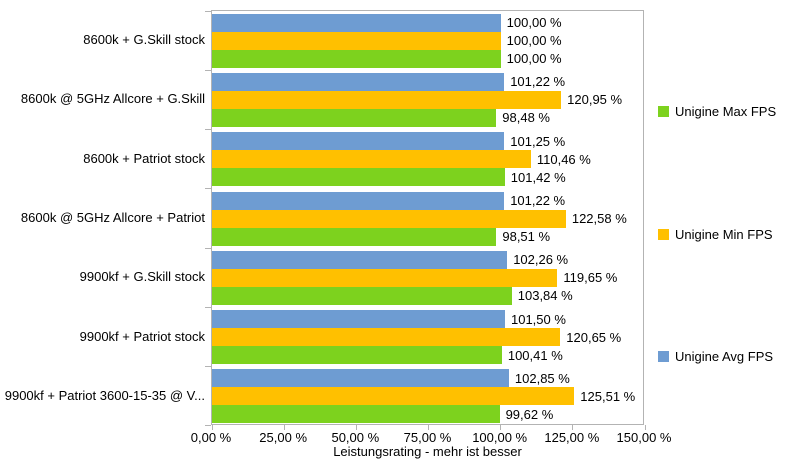 The height and width of the screenshot is (469, 795). What do you see at coordinates (427, 437) in the screenshot?
I see `x-axis-tick-label: 75,00 %` at bounding box center [427, 437].